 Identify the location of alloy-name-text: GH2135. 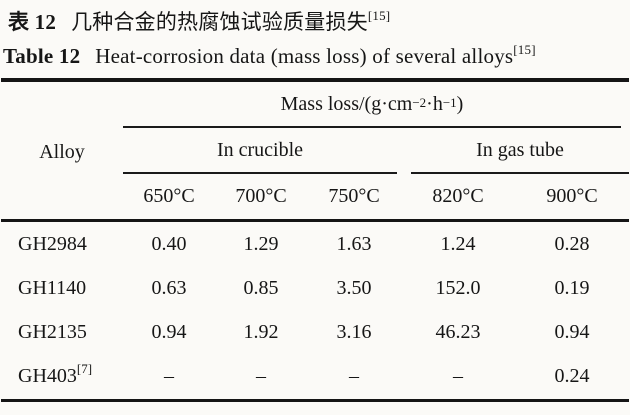
(52, 331).